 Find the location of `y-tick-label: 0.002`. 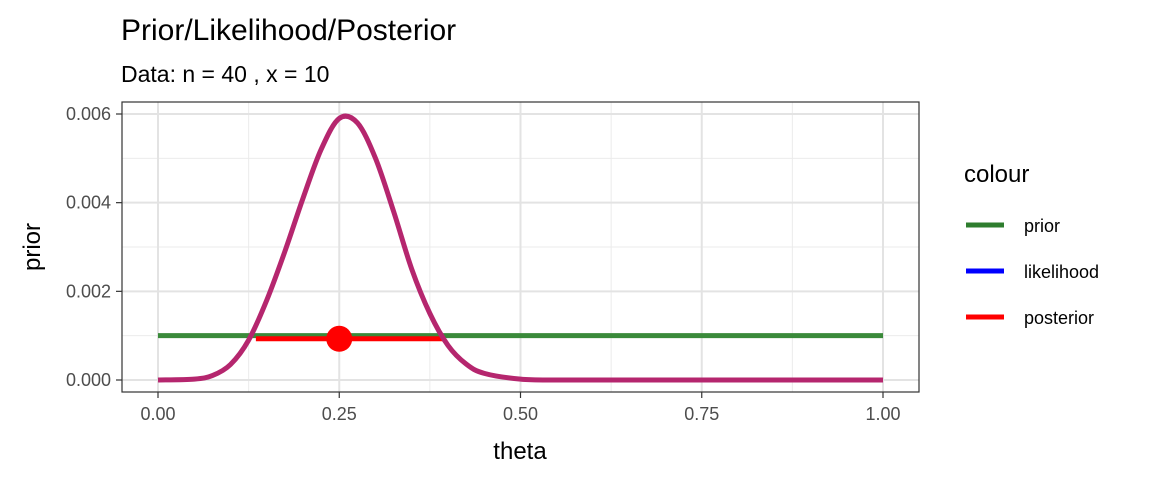

y-tick-label: 0.002 is located at coordinates (88, 291).